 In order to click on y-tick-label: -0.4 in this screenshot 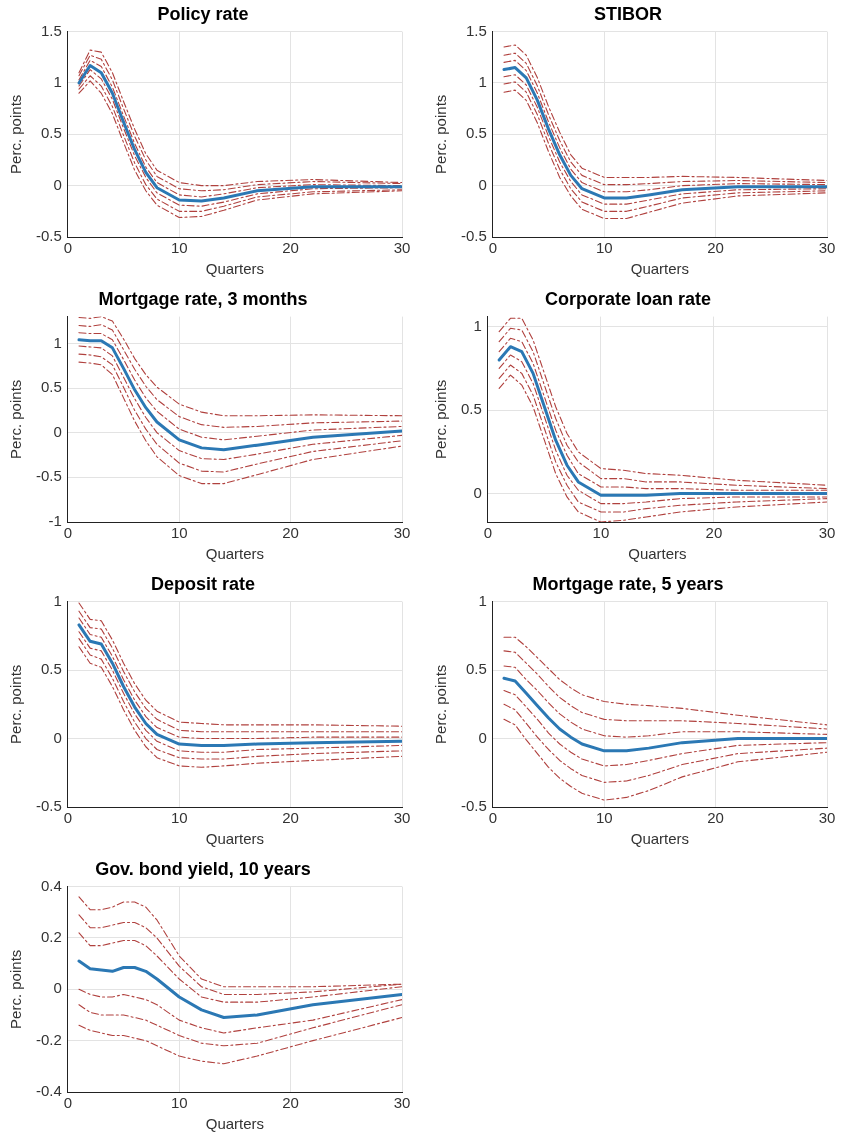, I will do `click(48, 1091)`.